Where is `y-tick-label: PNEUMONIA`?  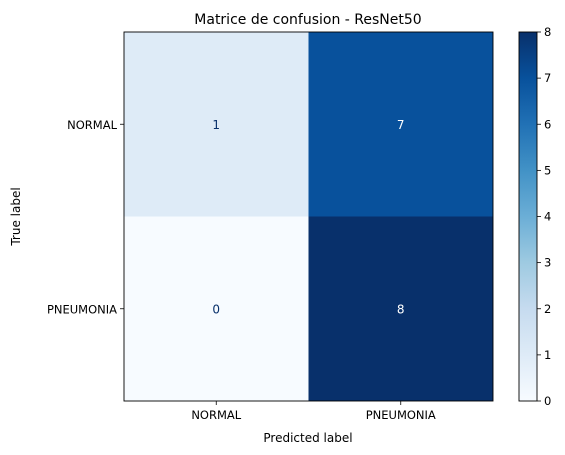 y-tick-label: PNEUMONIA is located at coordinates (82, 309).